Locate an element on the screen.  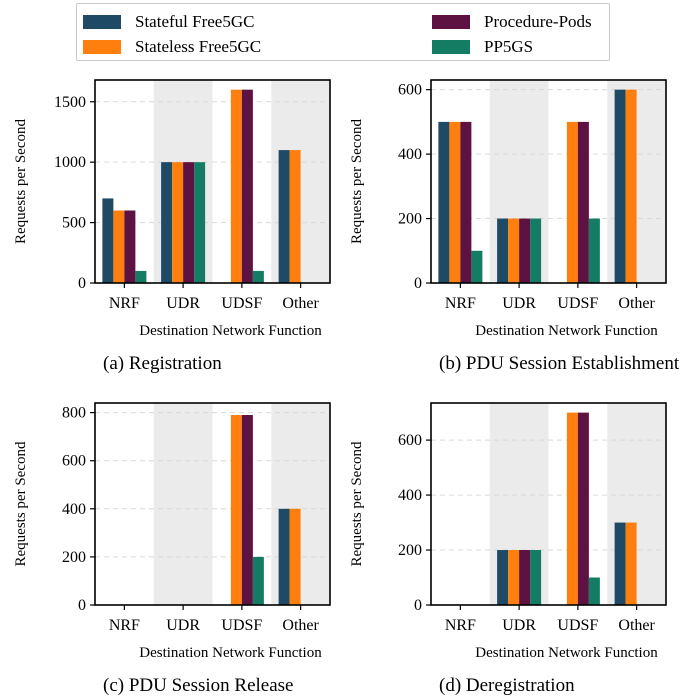
y-tick-label-500: 500 is located at coordinates (74, 223).